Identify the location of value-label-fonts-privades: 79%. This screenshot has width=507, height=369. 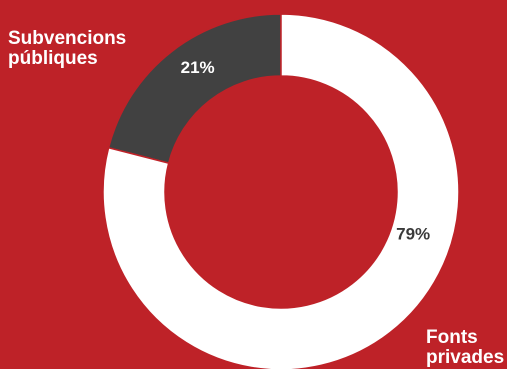
(413, 234).